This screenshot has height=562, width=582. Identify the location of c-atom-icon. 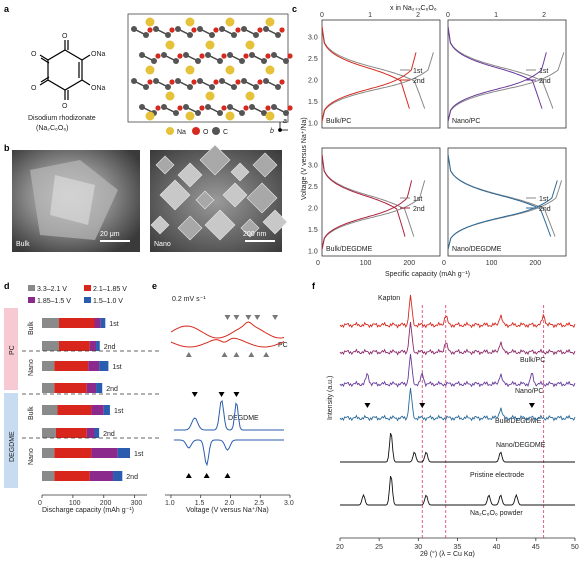
(216, 131).